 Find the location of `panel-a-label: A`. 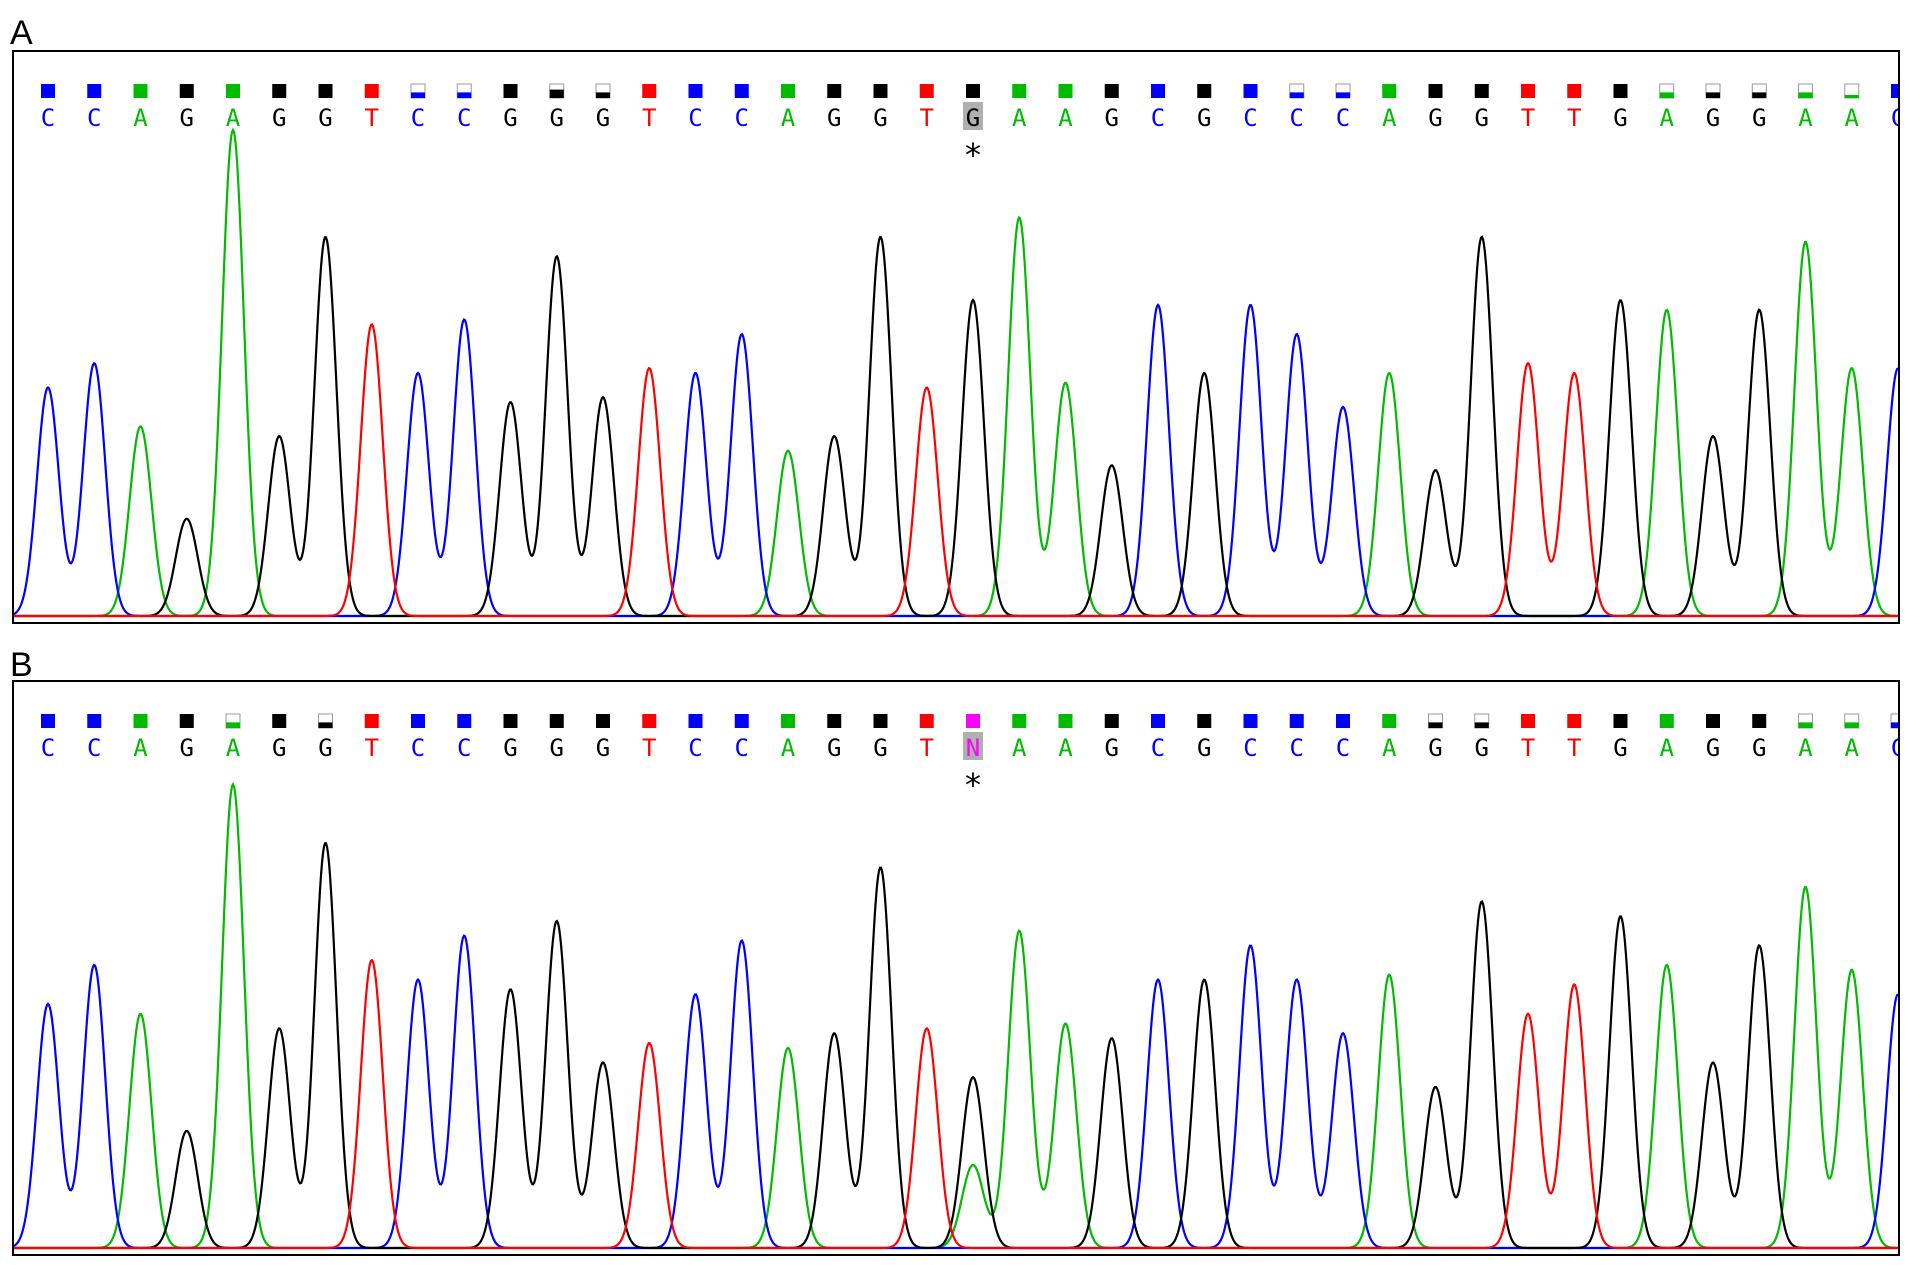

panel-a-label: A is located at coordinates (21, 33).